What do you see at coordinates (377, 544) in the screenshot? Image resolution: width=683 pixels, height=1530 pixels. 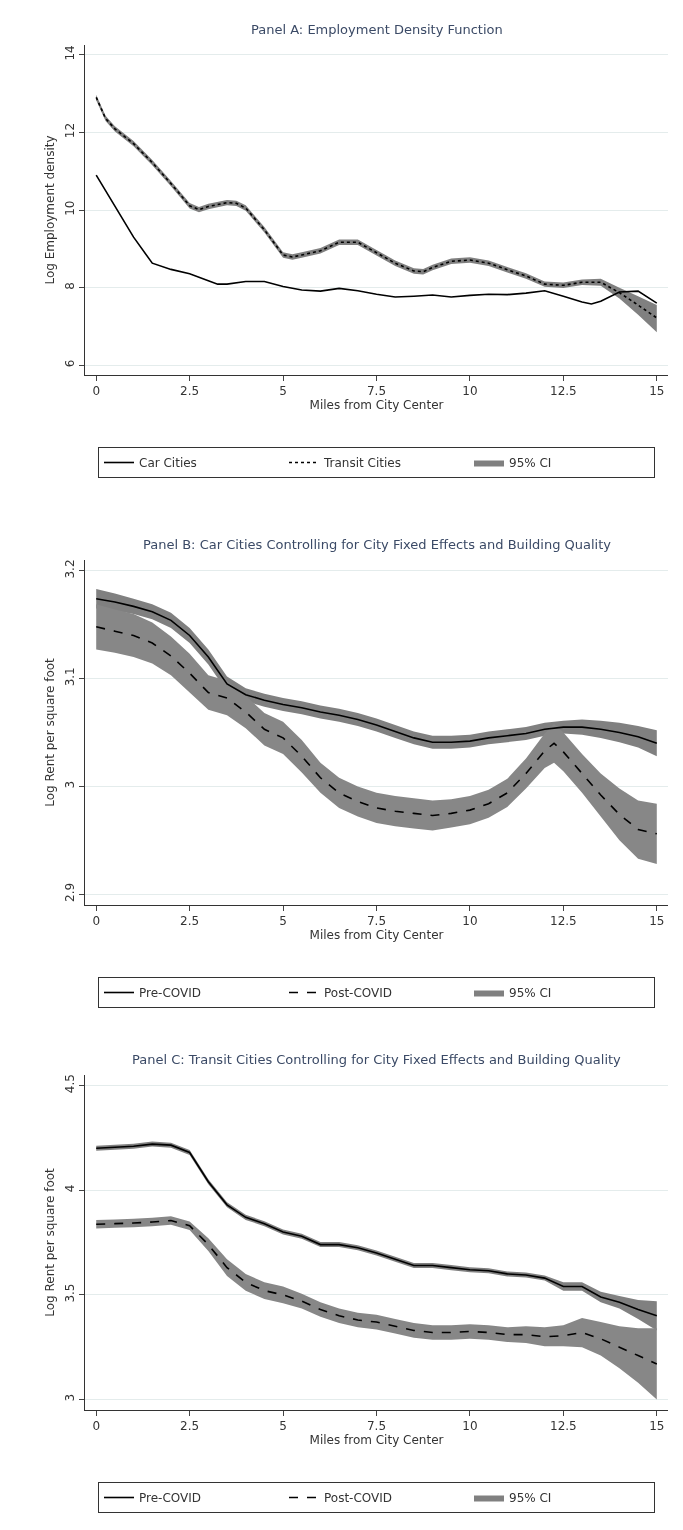 I see `chart-title: Panel B: Car Cities Controlling for City Fixed Effects and Building Quality` at bounding box center [377, 544].